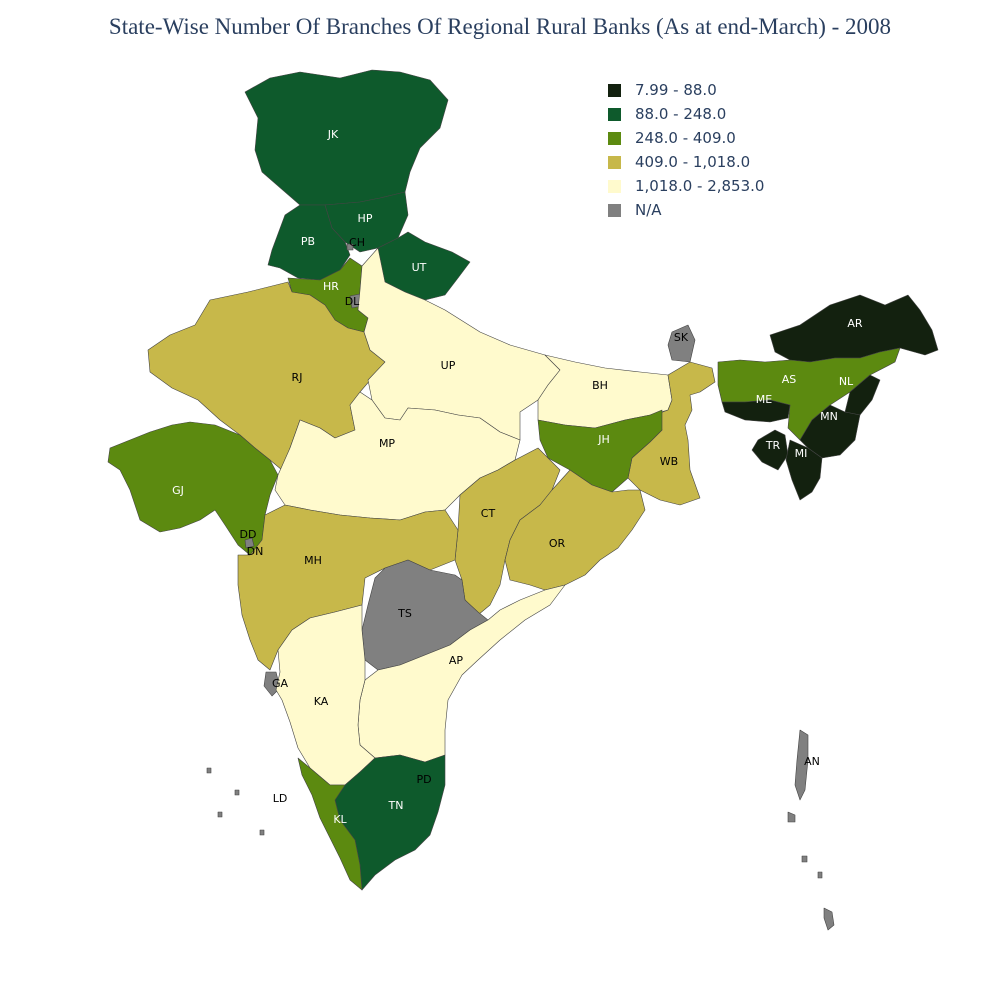 This screenshot has height=1000, width=1000. What do you see at coordinates (764, 399) in the screenshot?
I see `state-label-me: ME` at bounding box center [764, 399].